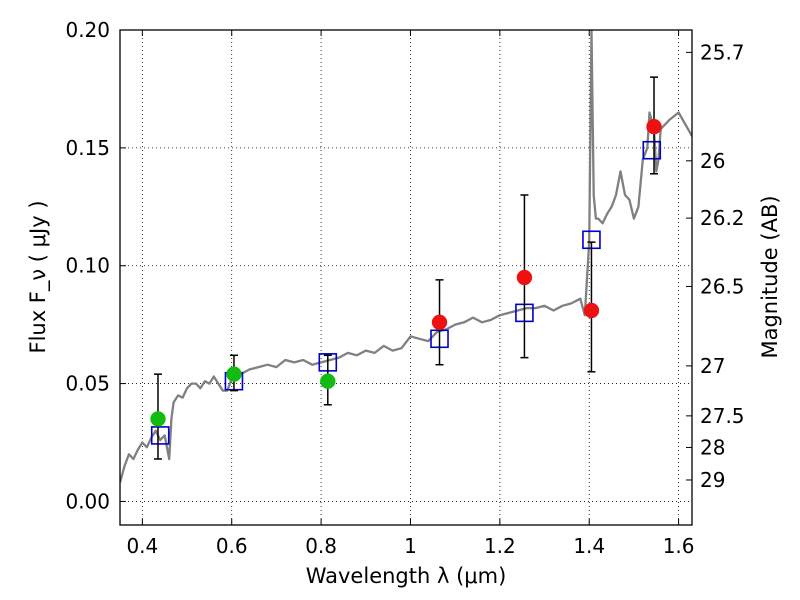 The width and height of the screenshot is (800, 600). I want to click on y2-tick-label: 25.7, so click(722, 52).